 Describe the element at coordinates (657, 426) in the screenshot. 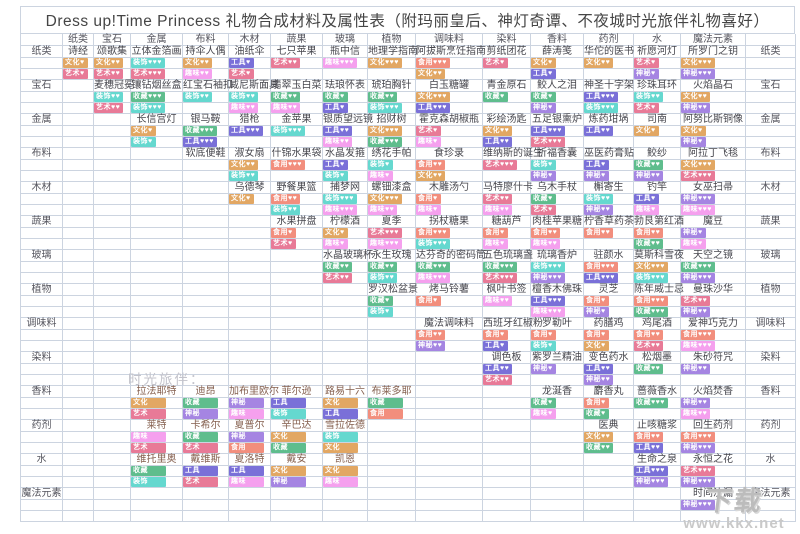

I see `item-name: 止咳糖浆` at that location.